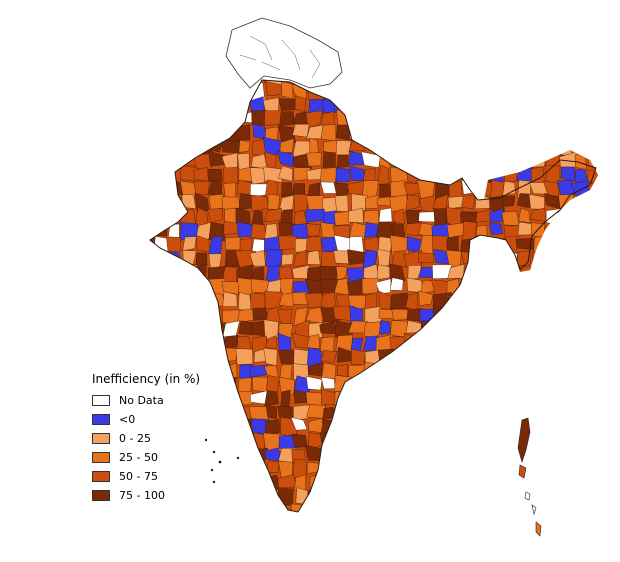 This screenshot has width=620, height=562. I want to click on legend-item: <0, so click(162, 419).